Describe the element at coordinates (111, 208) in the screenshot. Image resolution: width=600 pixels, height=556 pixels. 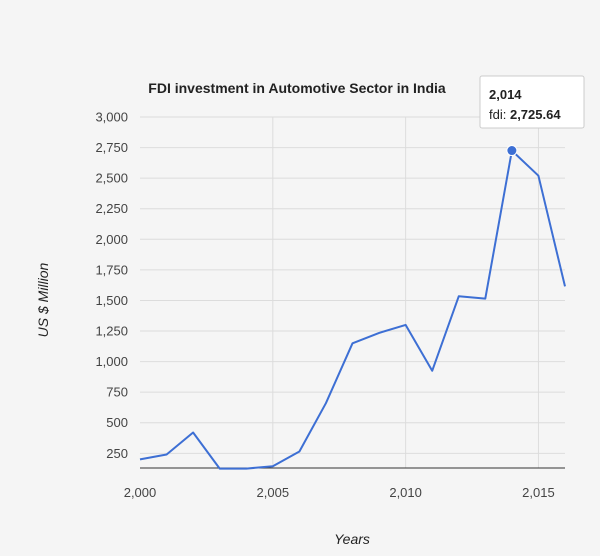
I see `y-tick-label: 2,250` at that location.